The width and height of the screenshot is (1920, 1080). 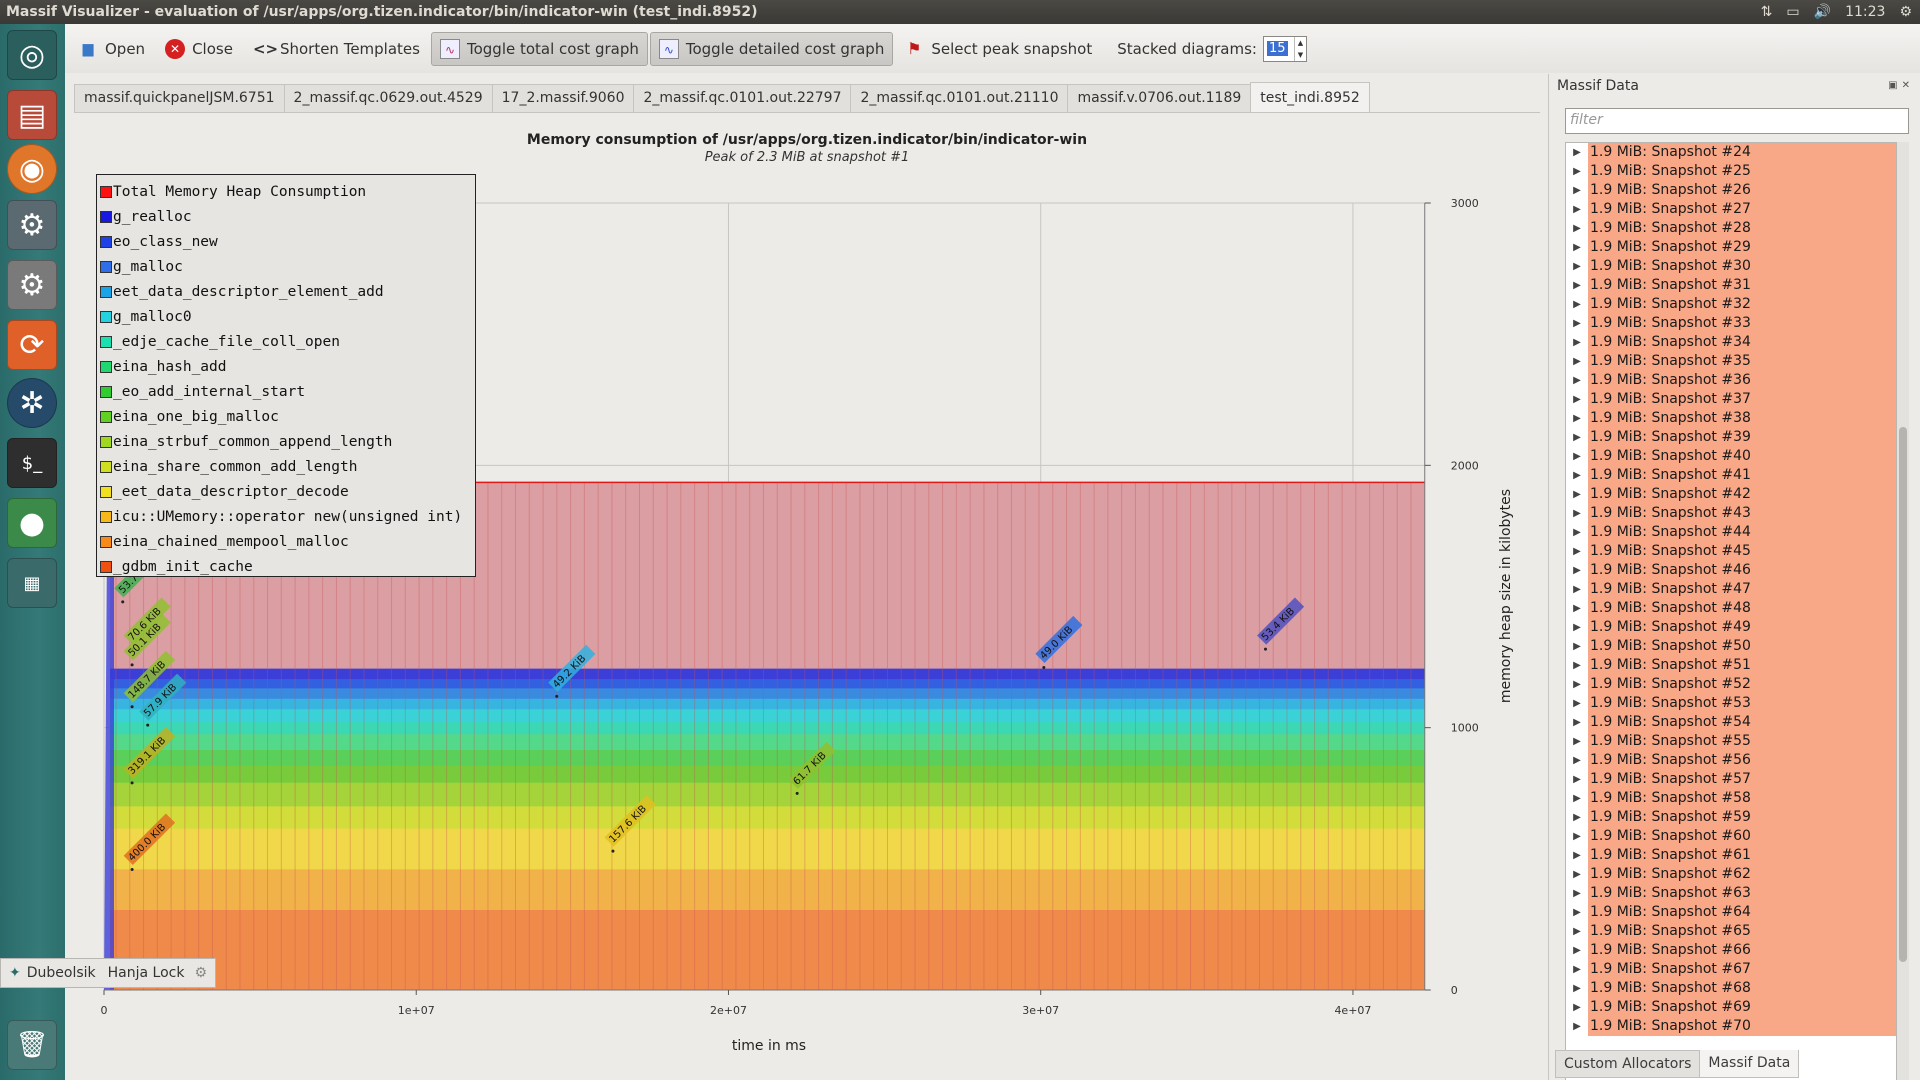 I want to click on snapshot-item: ▶ 1.9 MiB: Snapshot #69, so click(x=1731, y=1007).